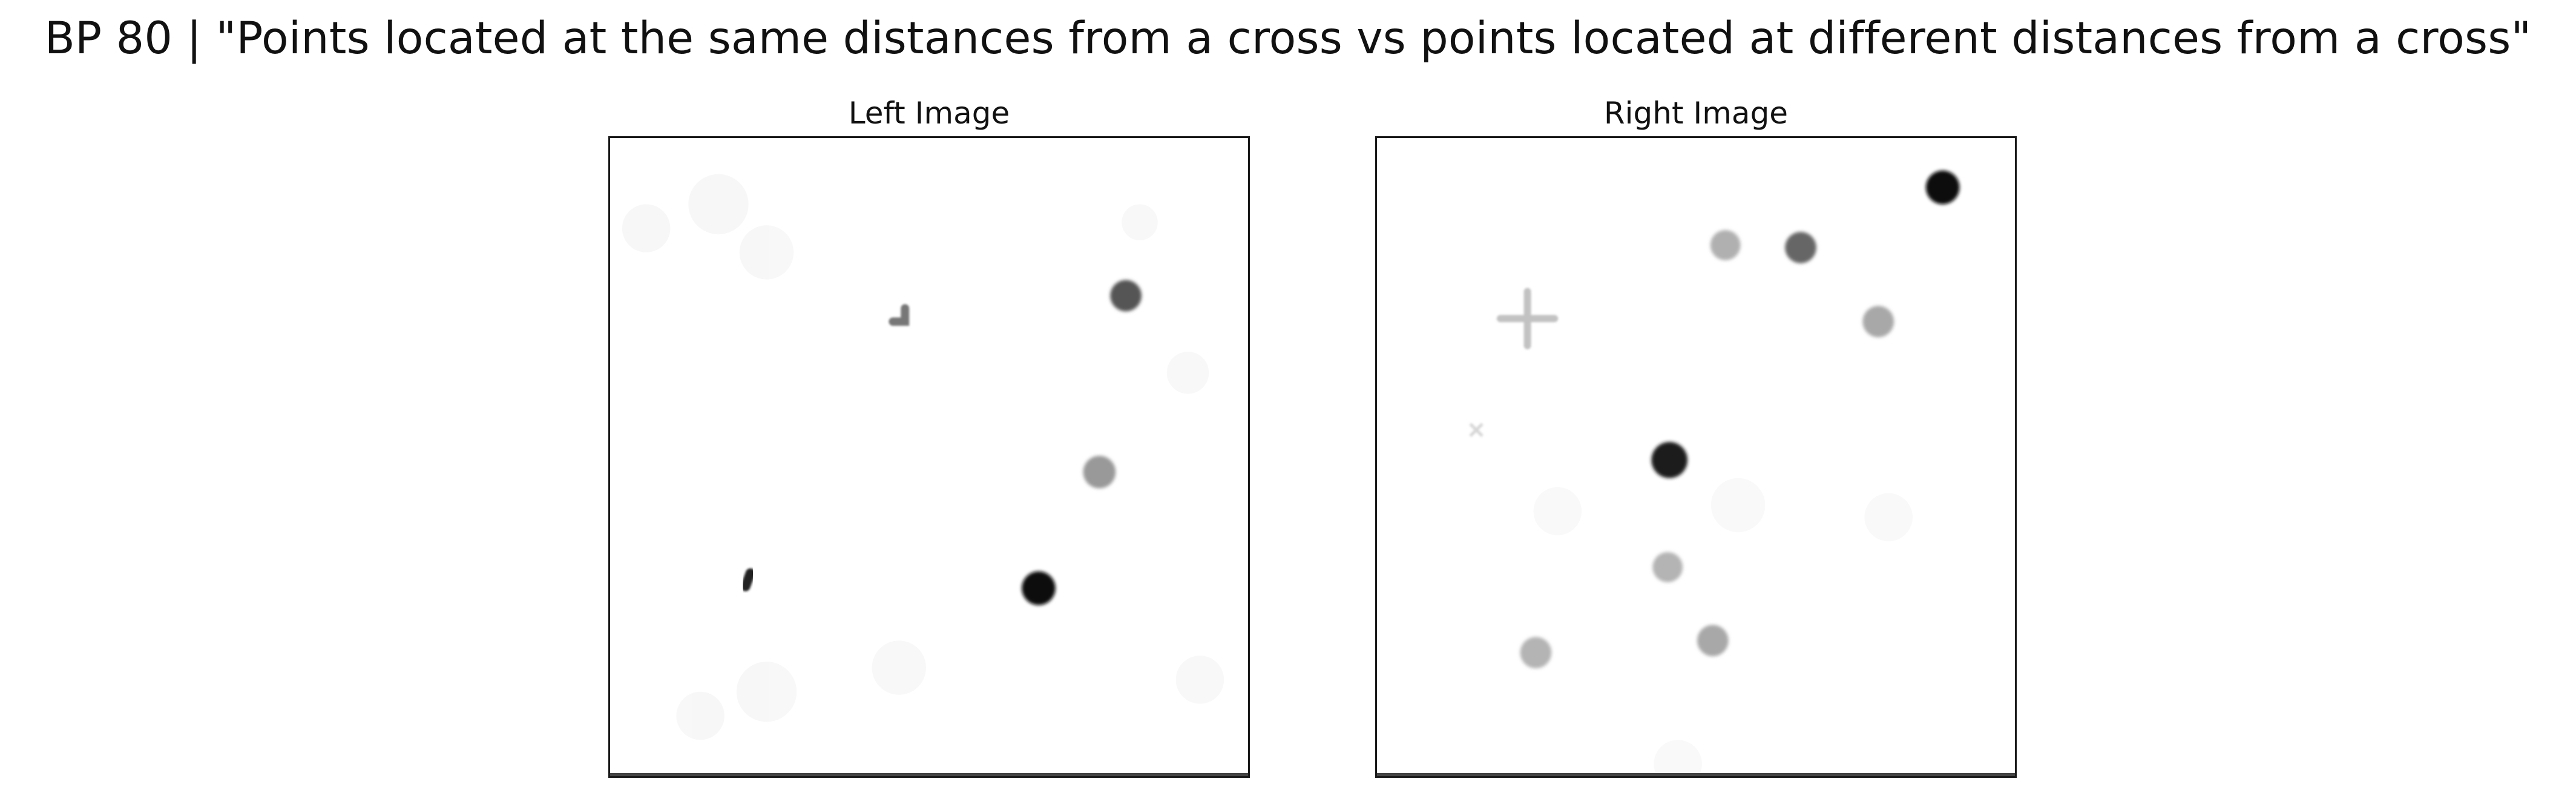 The height and width of the screenshot is (796, 2576). I want to click on left-bottom-edge, so click(929, 774).